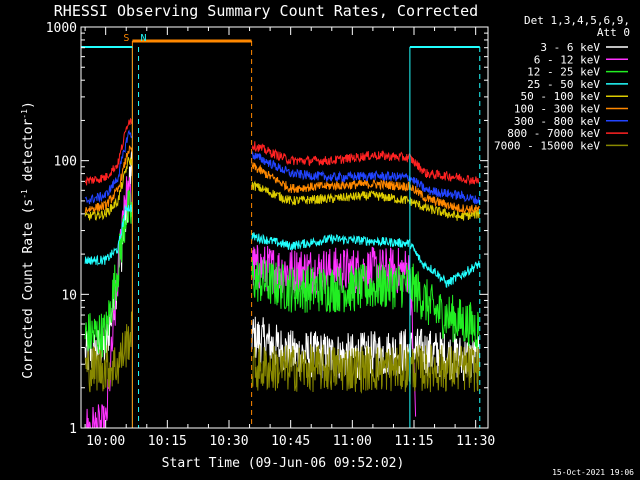 The height and width of the screenshot is (480, 640). Describe the element at coordinates (105, 441) in the screenshot. I see `x-tick-label-1: 10:00` at that location.